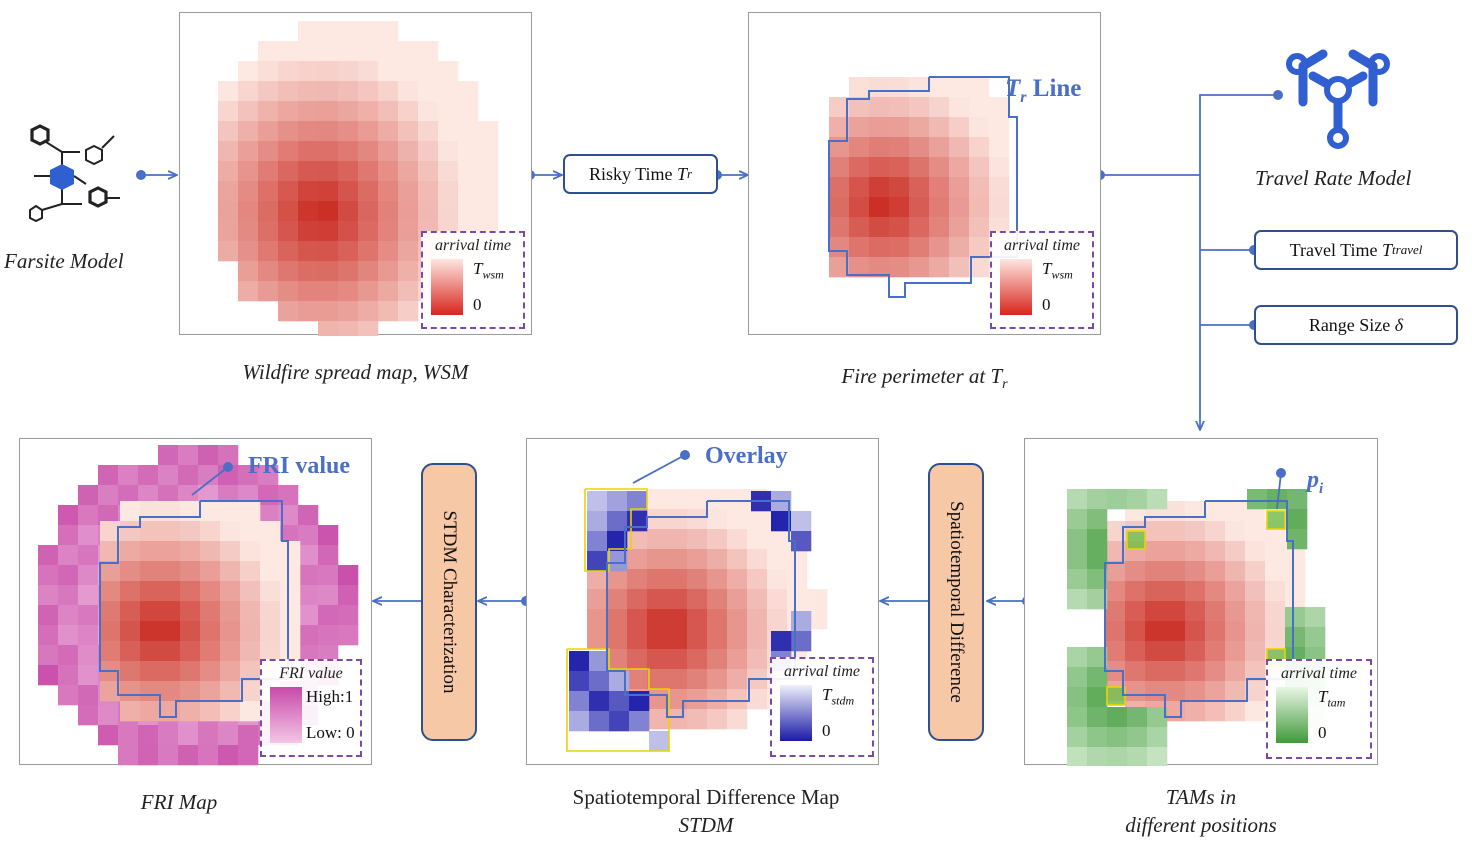 This screenshot has width=1472, height=846. Describe the element at coordinates (1333, 178) in the screenshot. I see `travel-rate-label: Travel Rate Model` at that location.